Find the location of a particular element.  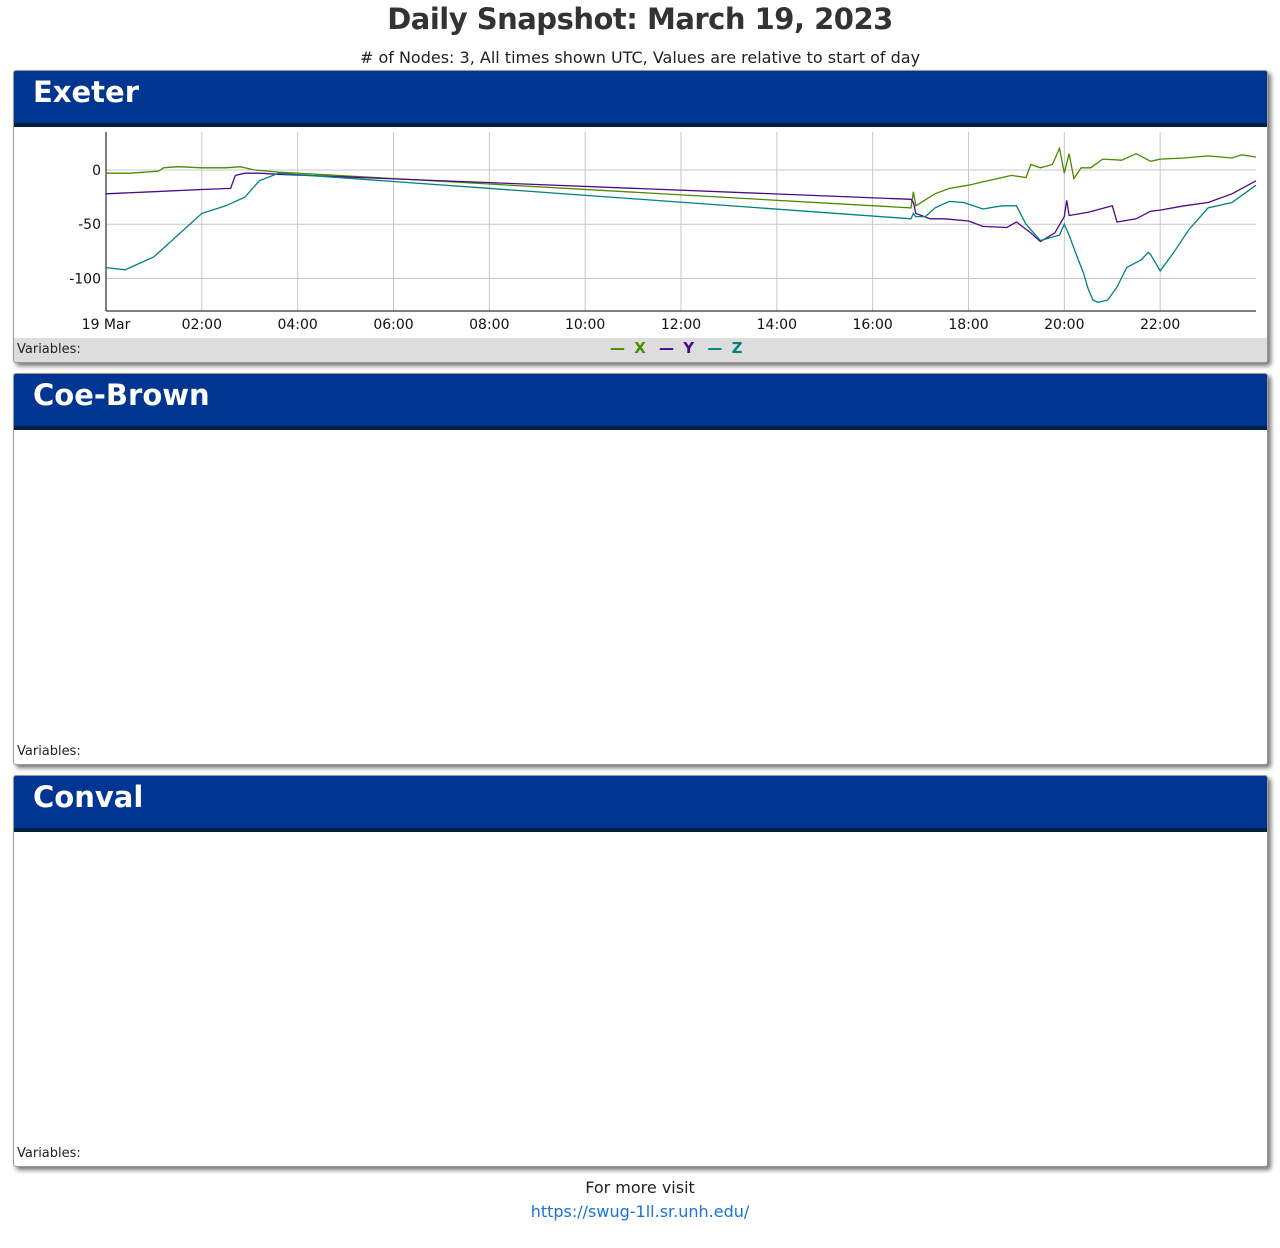

legend-item-z: — Z is located at coordinates (725, 348).